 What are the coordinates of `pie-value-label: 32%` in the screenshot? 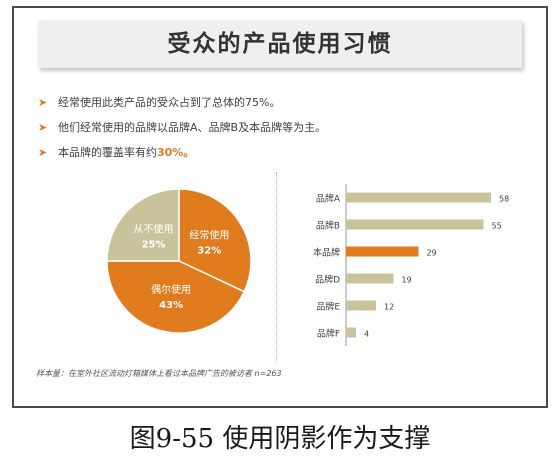 It's located at (209, 251).